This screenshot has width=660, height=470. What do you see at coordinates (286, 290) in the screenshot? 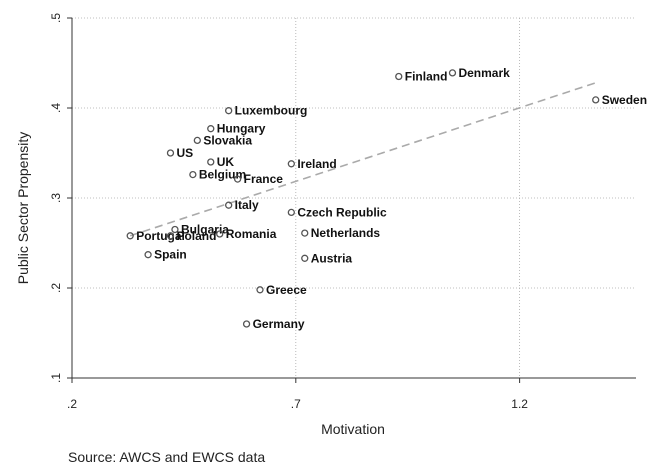
I see `point-label: Greece` at bounding box center [286, 290].